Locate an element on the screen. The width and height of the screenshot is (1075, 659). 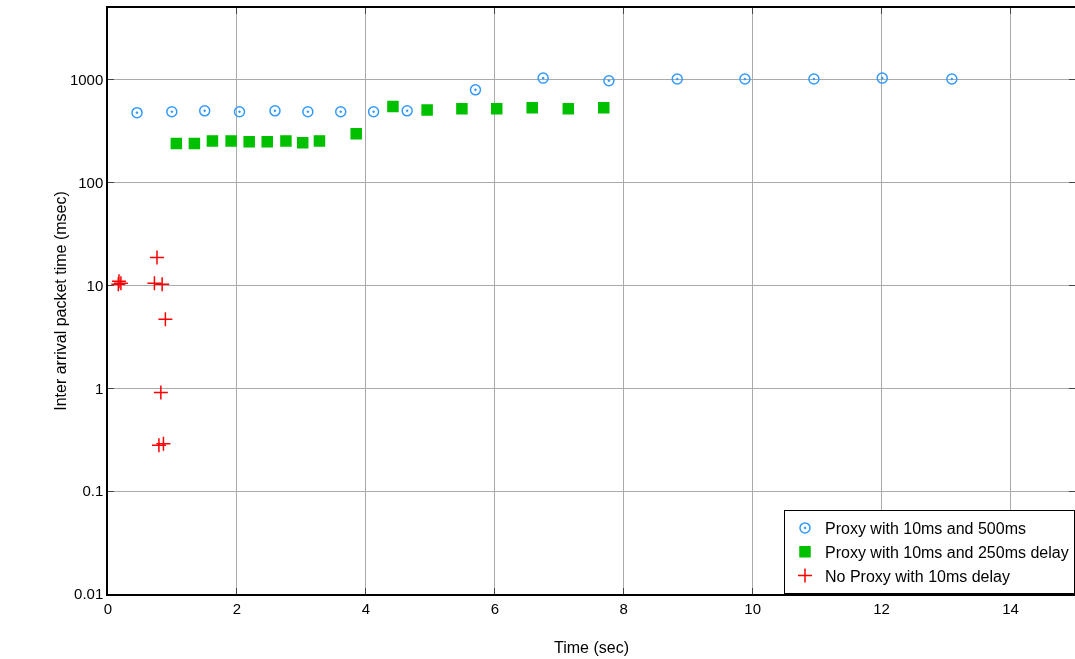
x-tick-label: 12 is located at coordinates (881, 608).